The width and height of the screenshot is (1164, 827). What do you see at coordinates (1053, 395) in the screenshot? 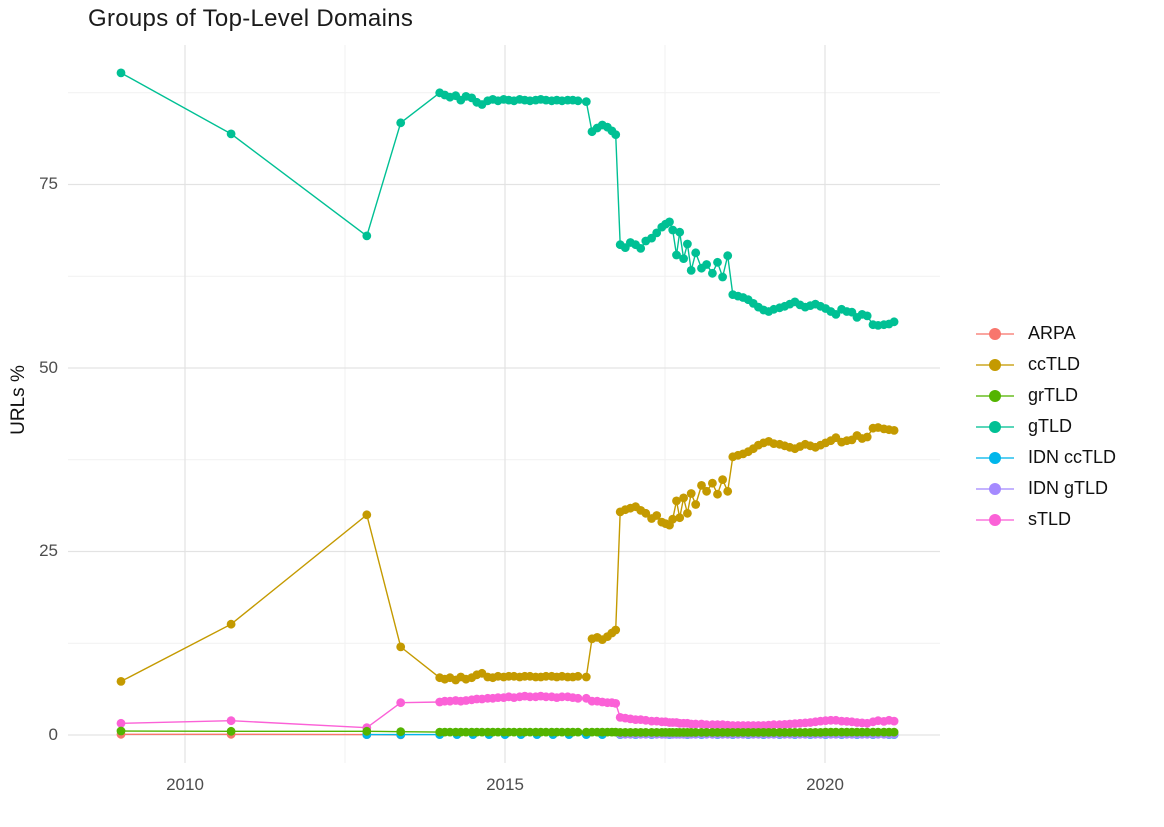
I see `legend-label: grTLD` at bounding box center [1053, 395].